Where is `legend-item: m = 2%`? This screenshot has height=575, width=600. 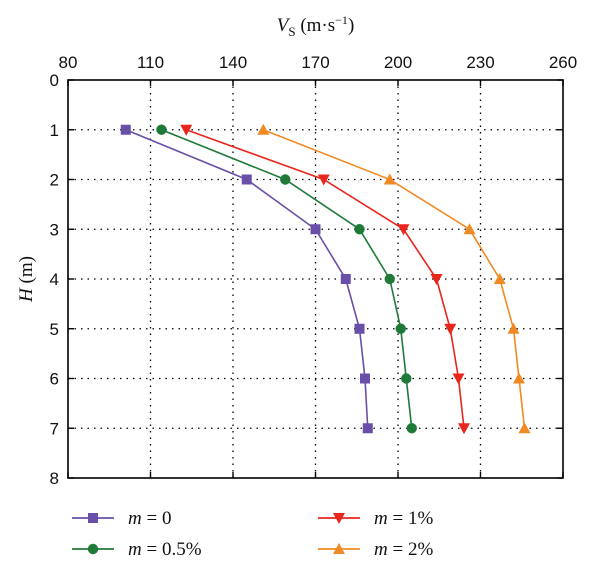
legend-item: m = 2% is located at coordinates (375, 549).